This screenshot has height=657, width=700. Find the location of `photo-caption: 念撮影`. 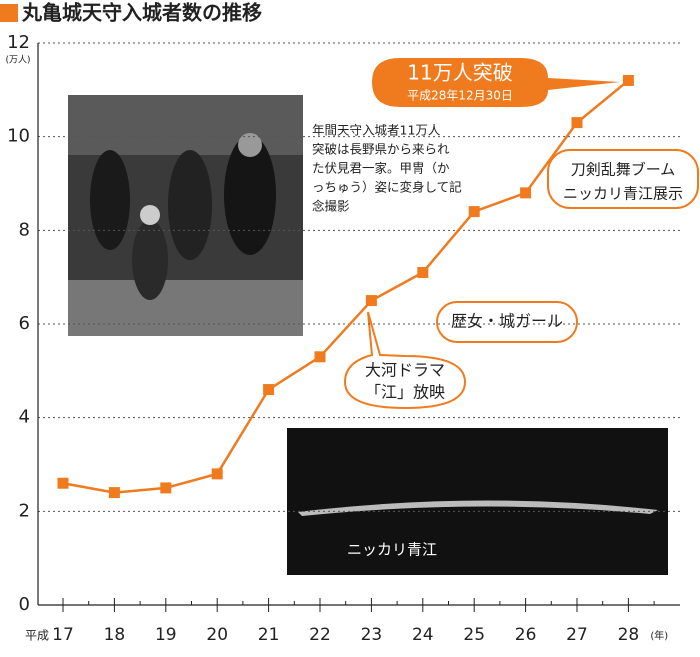

photo-caption: 念撮影 is located at coordinates (331, 206).